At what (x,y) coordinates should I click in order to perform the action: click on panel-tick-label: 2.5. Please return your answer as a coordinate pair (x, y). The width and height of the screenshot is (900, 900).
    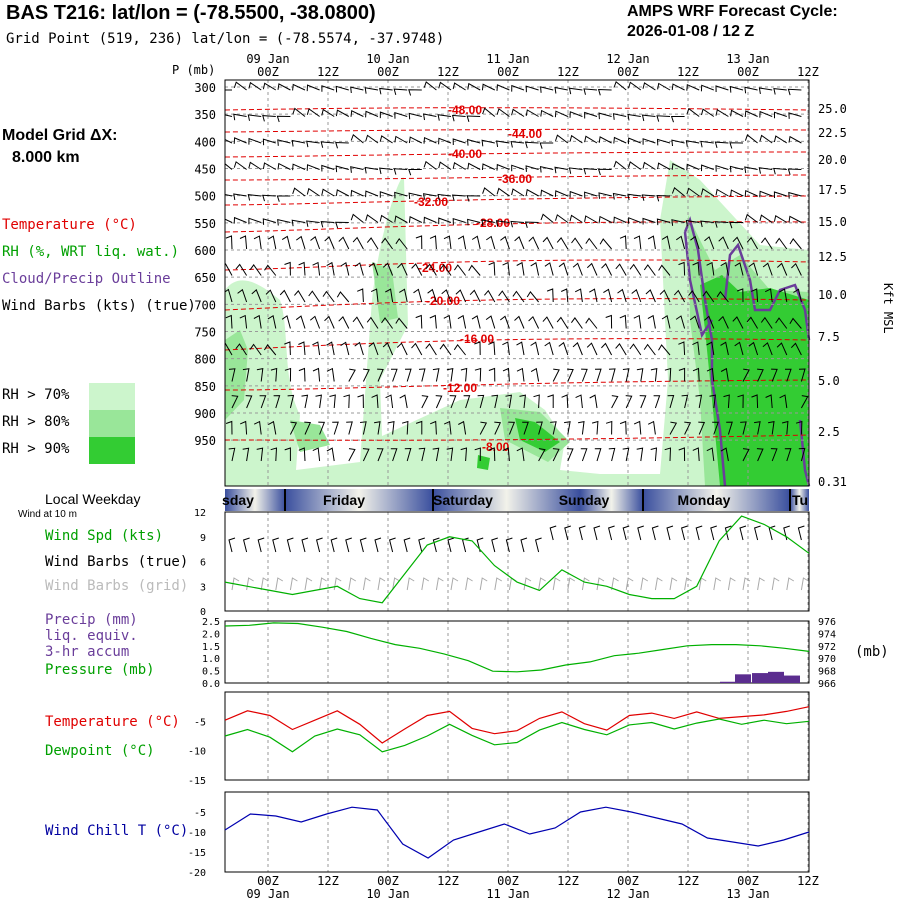
    Looking at the image, I should click on (211, 622).